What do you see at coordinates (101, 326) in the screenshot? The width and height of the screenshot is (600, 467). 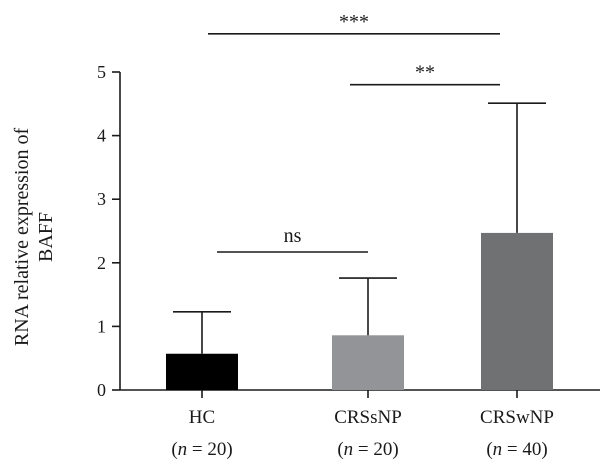 I see `y-tick-label: 1` at bounding box center [101, 326].